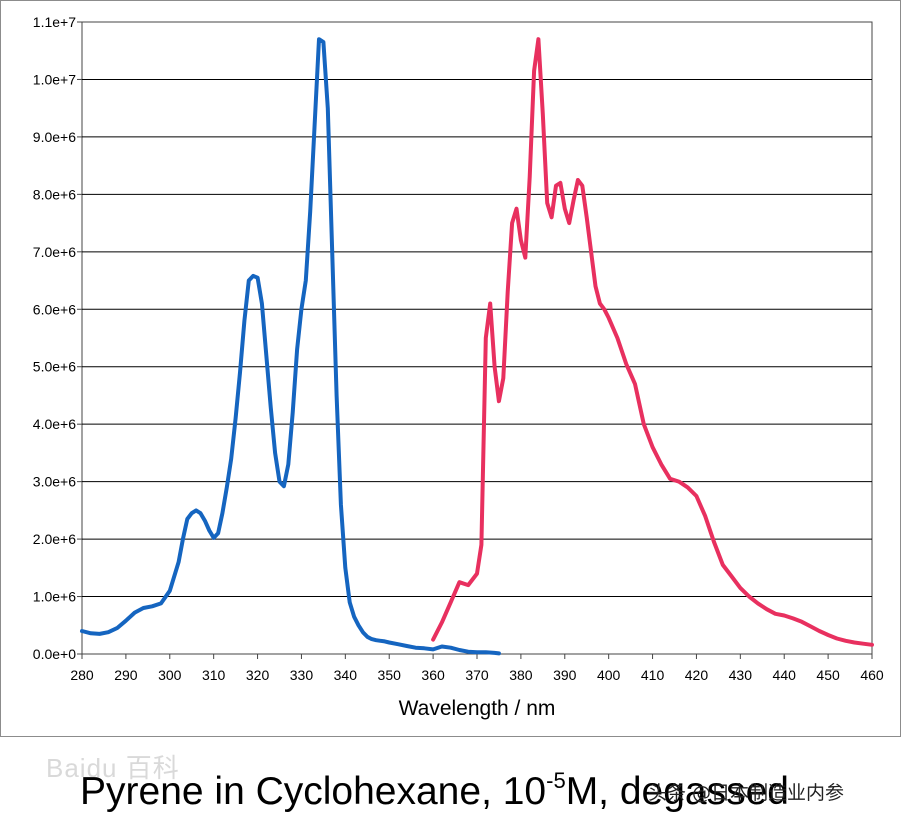 The image size is (902, 820). I want to click on y-tick-label: 7.0e+6, so click(54, 252).